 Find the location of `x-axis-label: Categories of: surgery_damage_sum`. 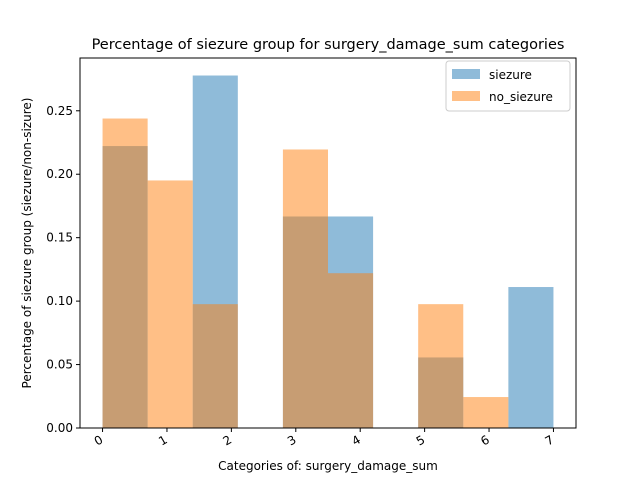

x-axis-label: Categories of: surgery_damage_sum is located at coordinates (328, 466).